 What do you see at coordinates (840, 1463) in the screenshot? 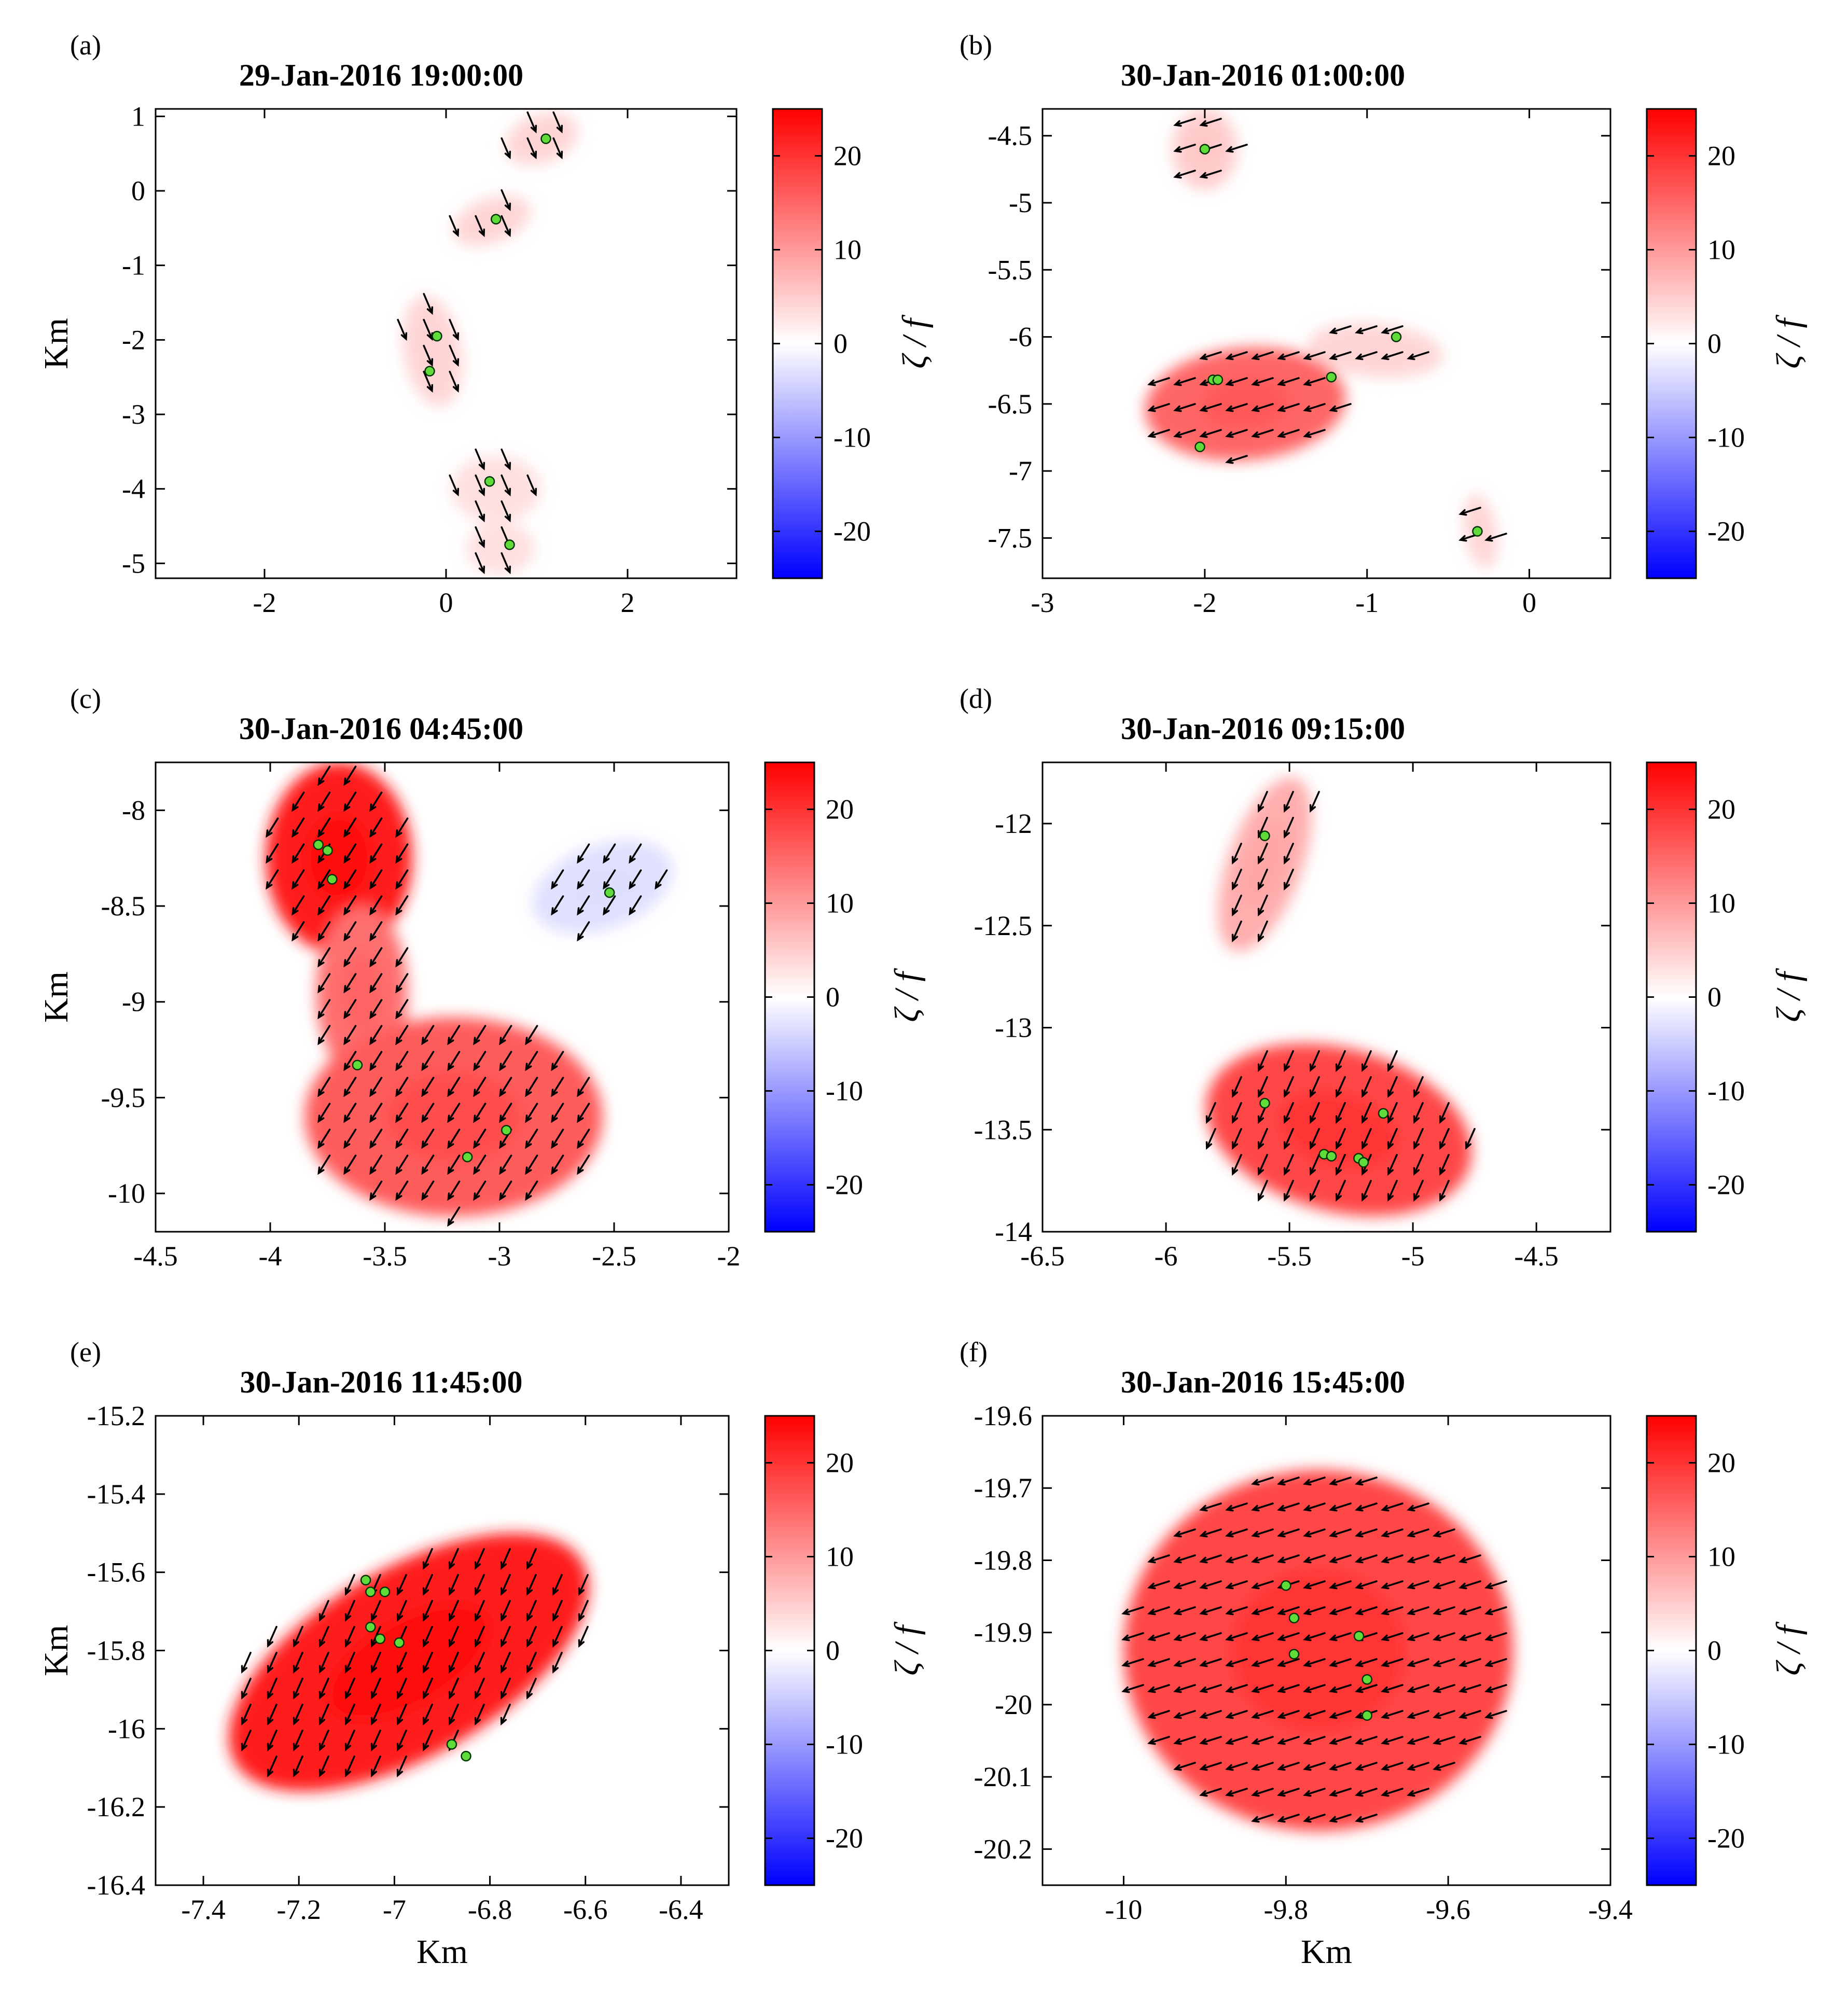
I see `colorbar-tick-label: 20` at bounding box center [840, 1463].